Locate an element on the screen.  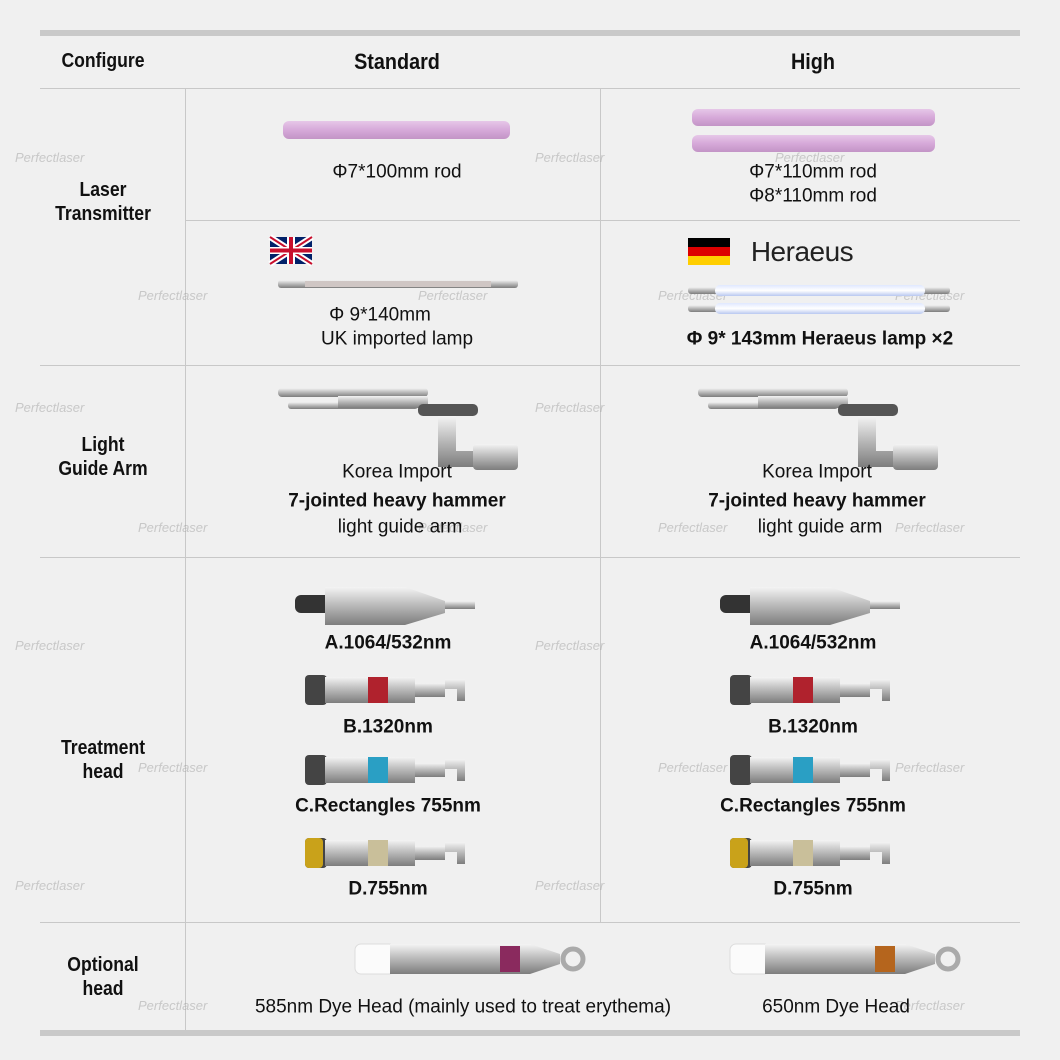
brand-logo: Heraeus is located at coordinates (802, 251).